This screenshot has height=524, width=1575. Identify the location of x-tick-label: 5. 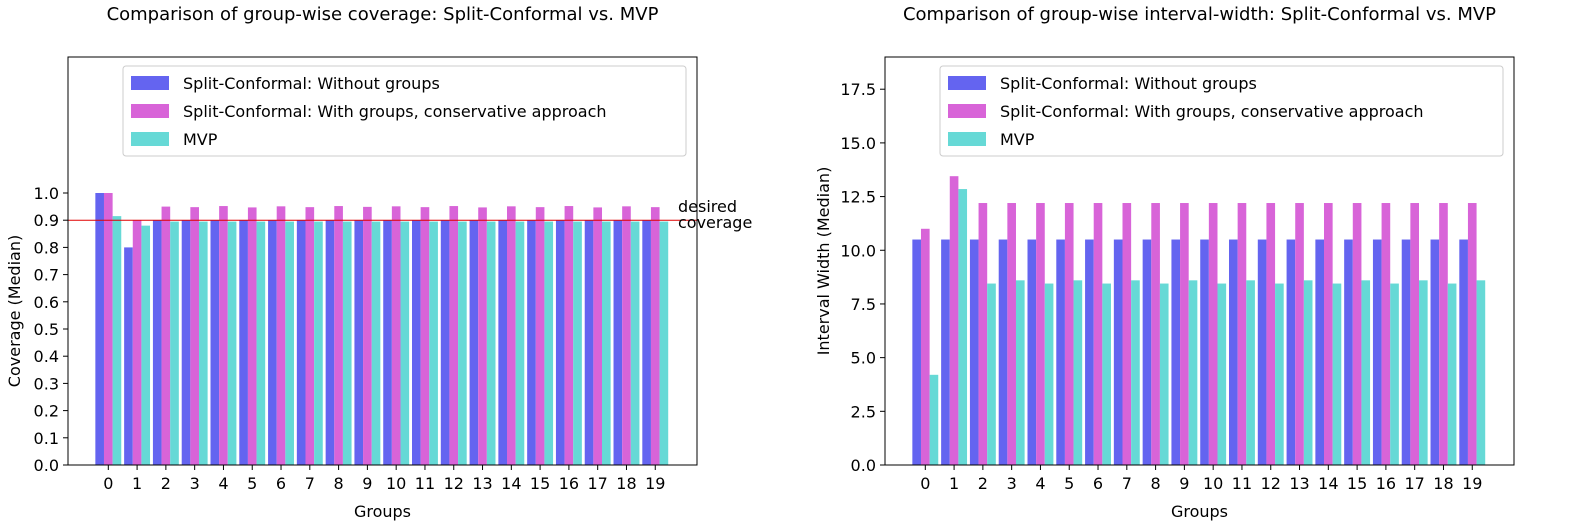
(252, 483).